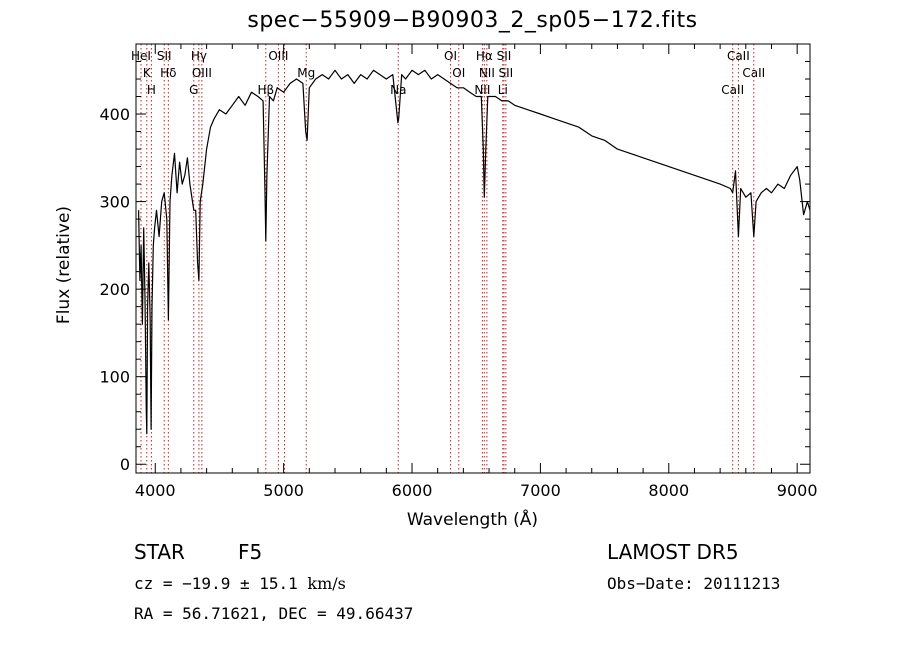  Describe the element at coordinates (151, 90) in the screenshot. I see `line-marker-label: H` at that location.